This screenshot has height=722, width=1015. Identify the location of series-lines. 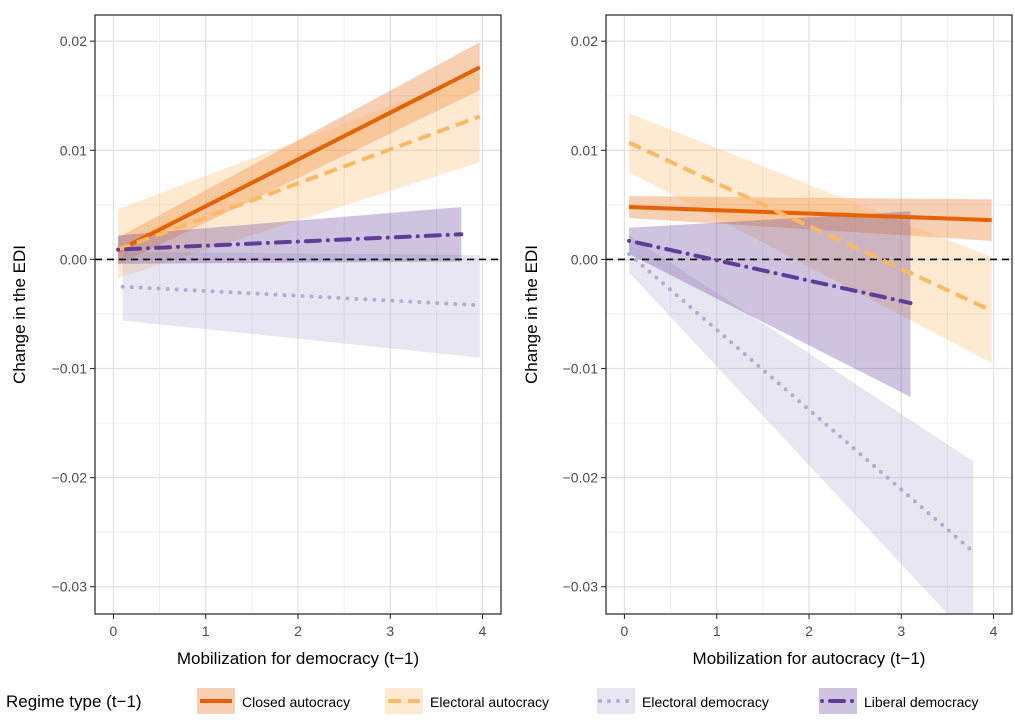
(299, 186).